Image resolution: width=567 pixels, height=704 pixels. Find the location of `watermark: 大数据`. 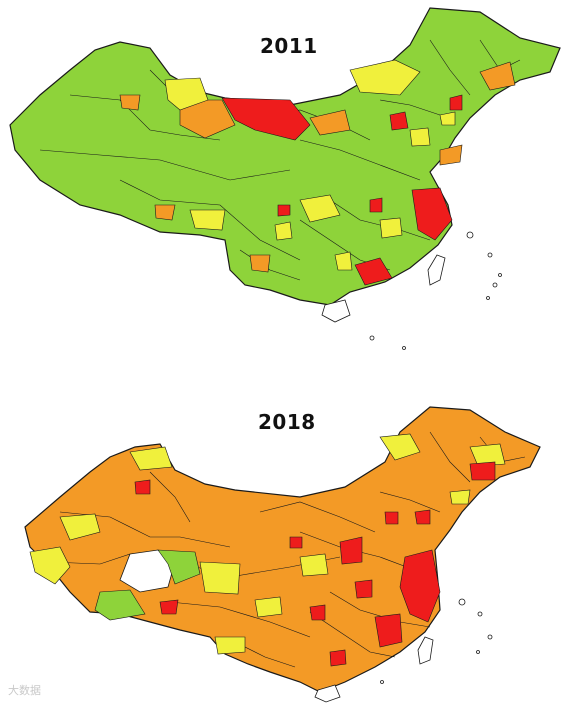

watermark: 大数据 is located at coordinates (24, 690).